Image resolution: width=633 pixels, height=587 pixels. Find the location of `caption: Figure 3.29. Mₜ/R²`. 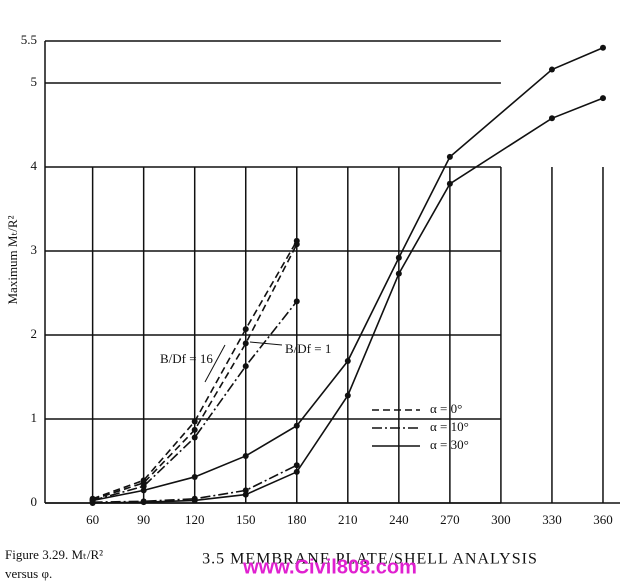

caption: Figure 3.29. Mₜ/R² is located at coordinates (54, 554).